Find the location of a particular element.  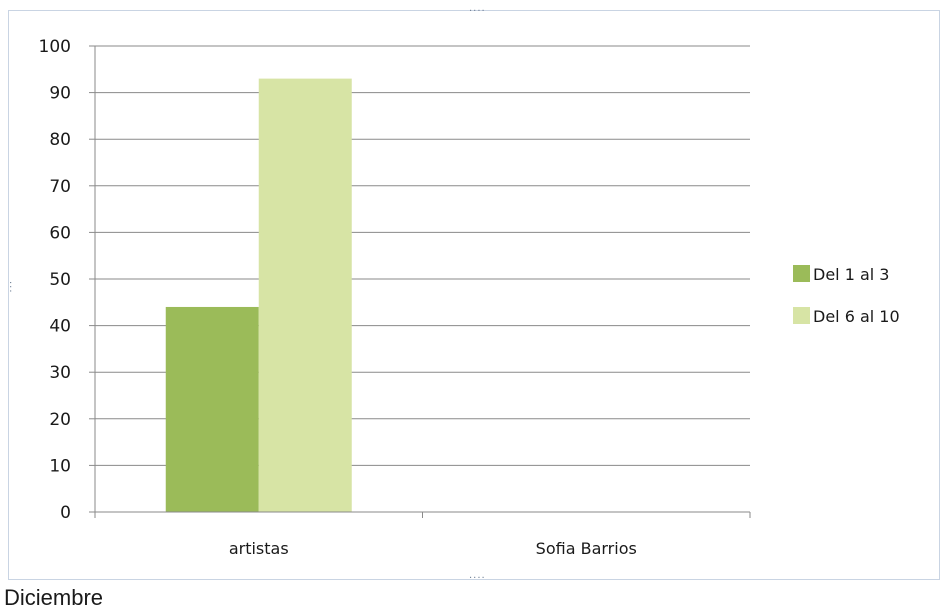

bars is located at coordinates (258, 295).